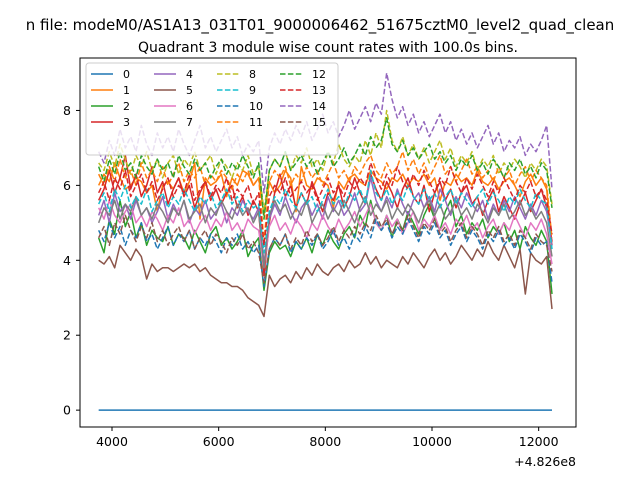 Image resolution: width=640 pixels, height=480 pixels. Describe the element at coordinates (252, 74) in the screenshot. I see `legend-label: 8` at that location.